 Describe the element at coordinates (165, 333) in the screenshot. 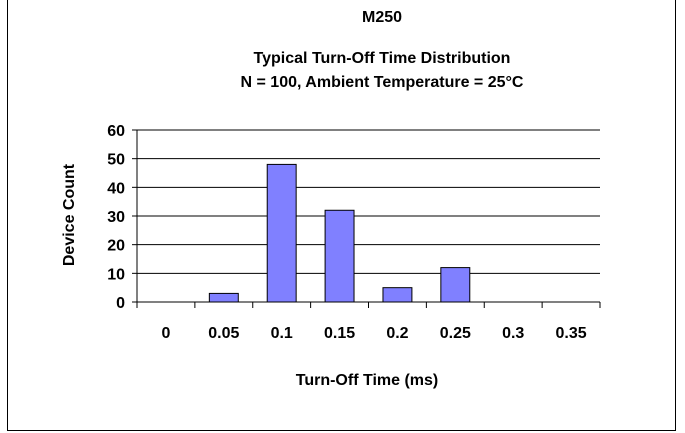

I see `x-tick-label-0: 0` at that location.